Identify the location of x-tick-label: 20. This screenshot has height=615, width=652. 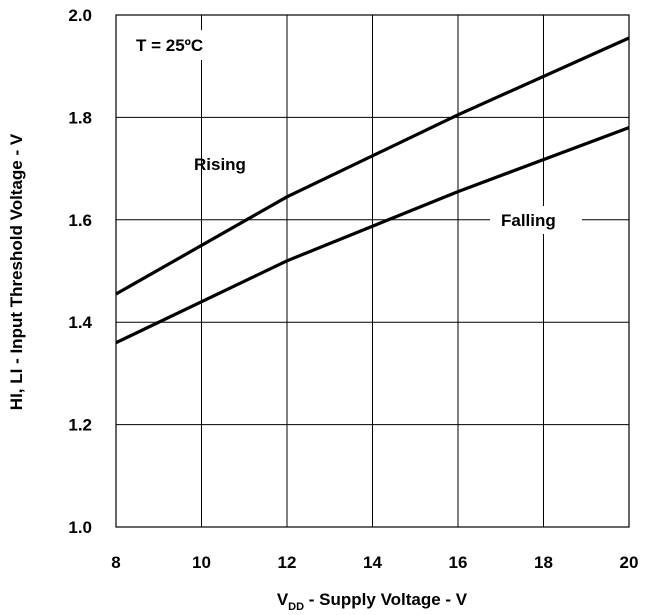
(629, 562).